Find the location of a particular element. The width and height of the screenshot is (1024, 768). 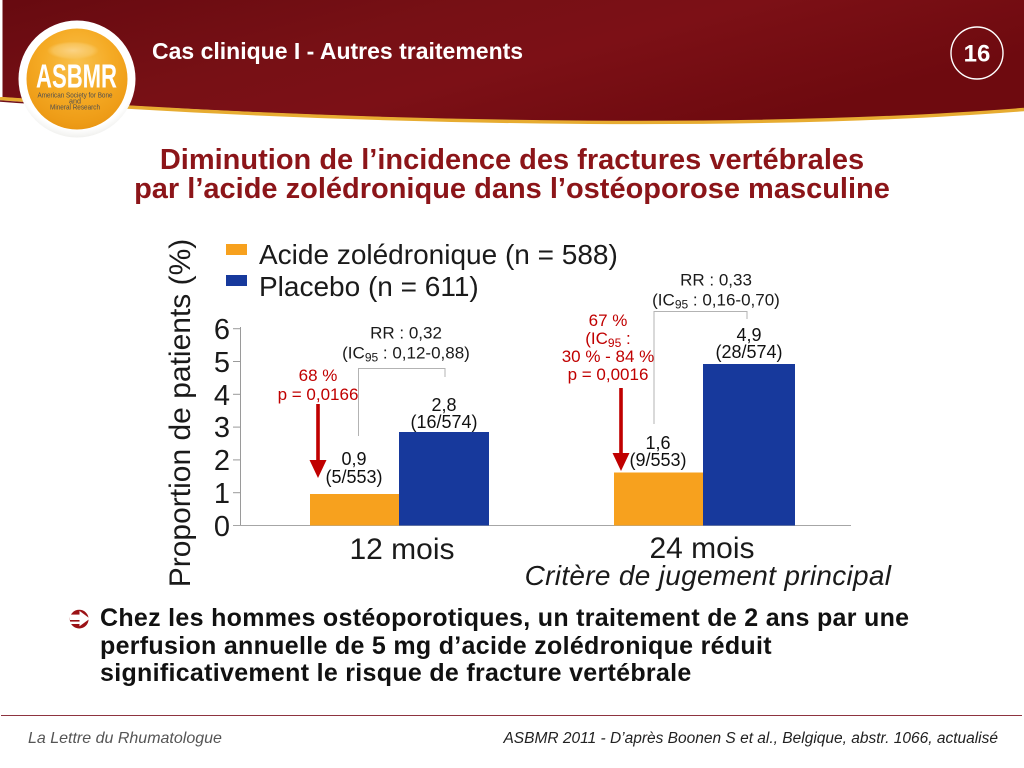

svg-text: 1 is located at coordinates (222, 494).